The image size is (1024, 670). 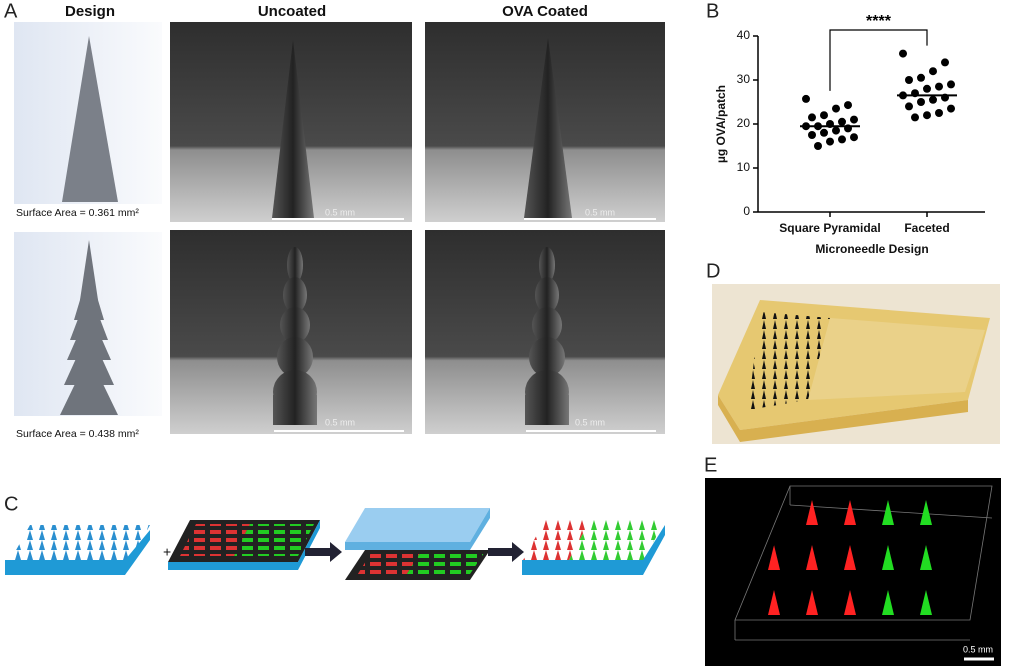 What do you see at coordinates (829, 228) in the screenshot?
I see `x-tick-label: Square Pyramidal` at bounding box center [829, 228].